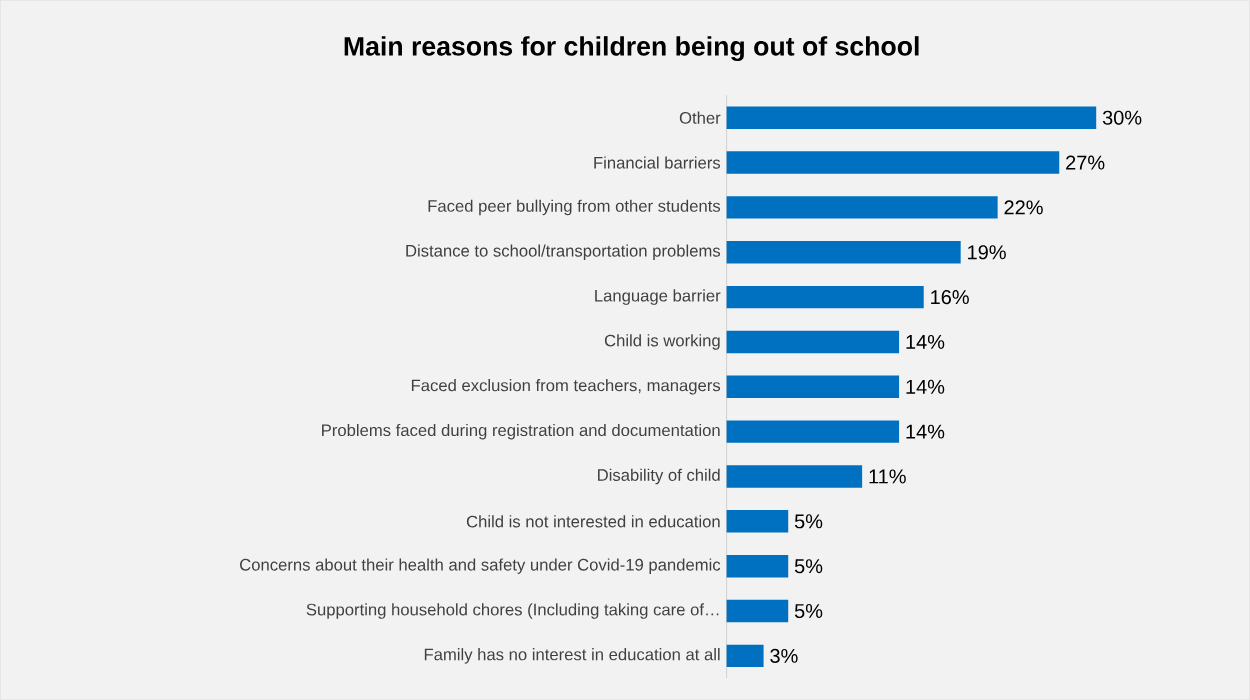 Image resolution: width=1250 pixels, height=700 pixels. What do you see at coordinates (593, 521) in the screenshot?
I see `y-tick-label: Child is not interested in education` at bounding box center [593, 521].